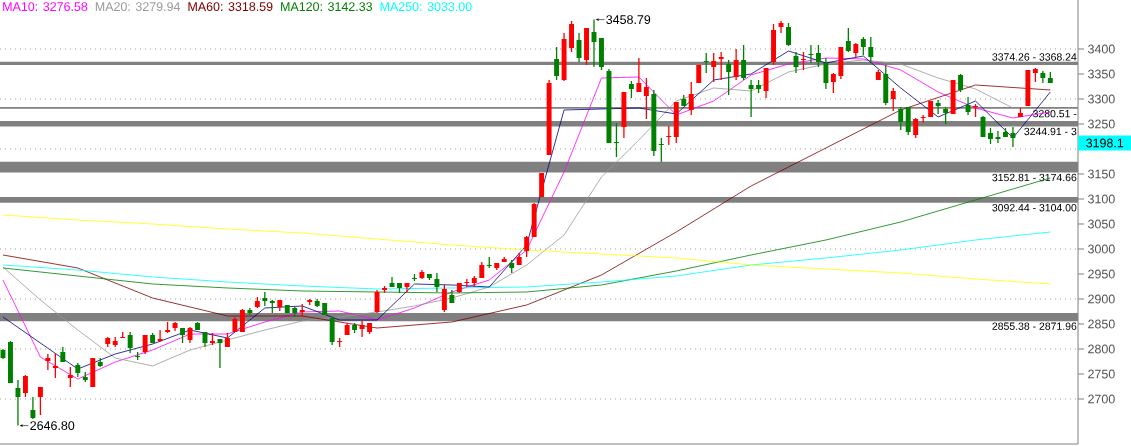 Image resolution: width=1131 pixels, height=446 pixels. Describe the element at coordinates (1034, 177) in the screenshot. I see `band-label: 3152.81 - 3174.66` at that location.